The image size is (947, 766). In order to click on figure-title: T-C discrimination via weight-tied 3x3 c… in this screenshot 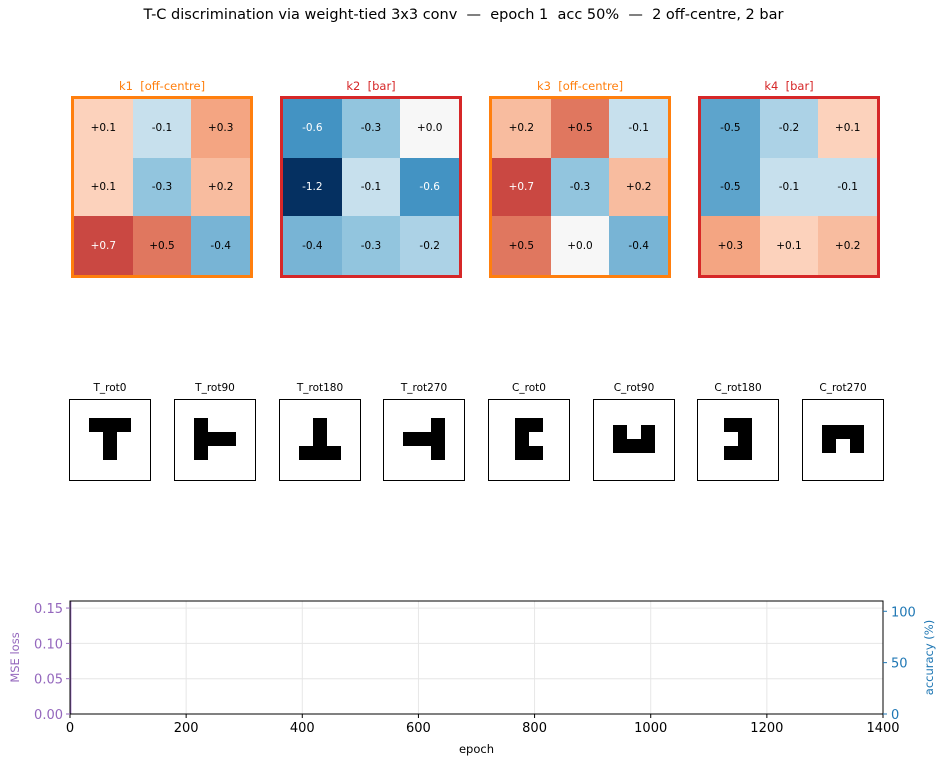, I will do `click(463, 15)`.